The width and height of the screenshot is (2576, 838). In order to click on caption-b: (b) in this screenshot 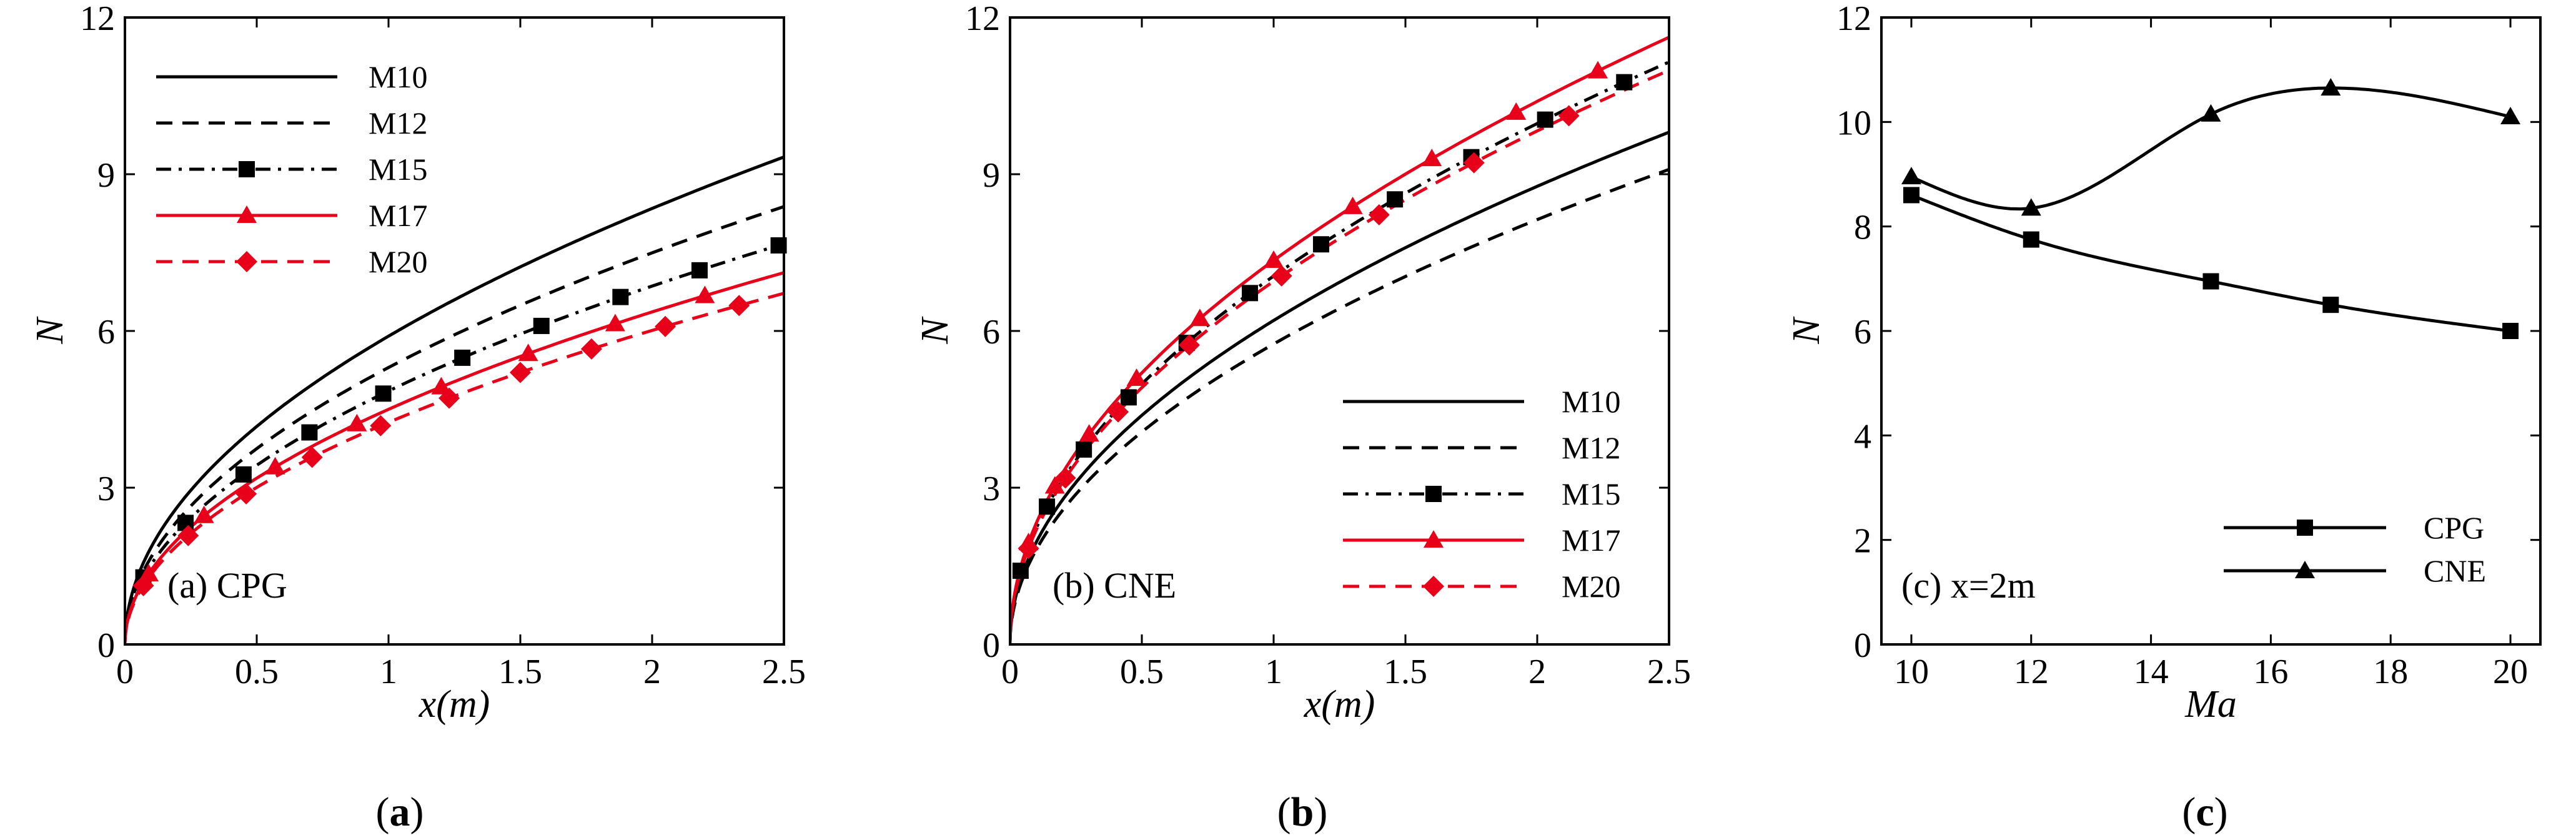, I will do `click(1302, 812)`.